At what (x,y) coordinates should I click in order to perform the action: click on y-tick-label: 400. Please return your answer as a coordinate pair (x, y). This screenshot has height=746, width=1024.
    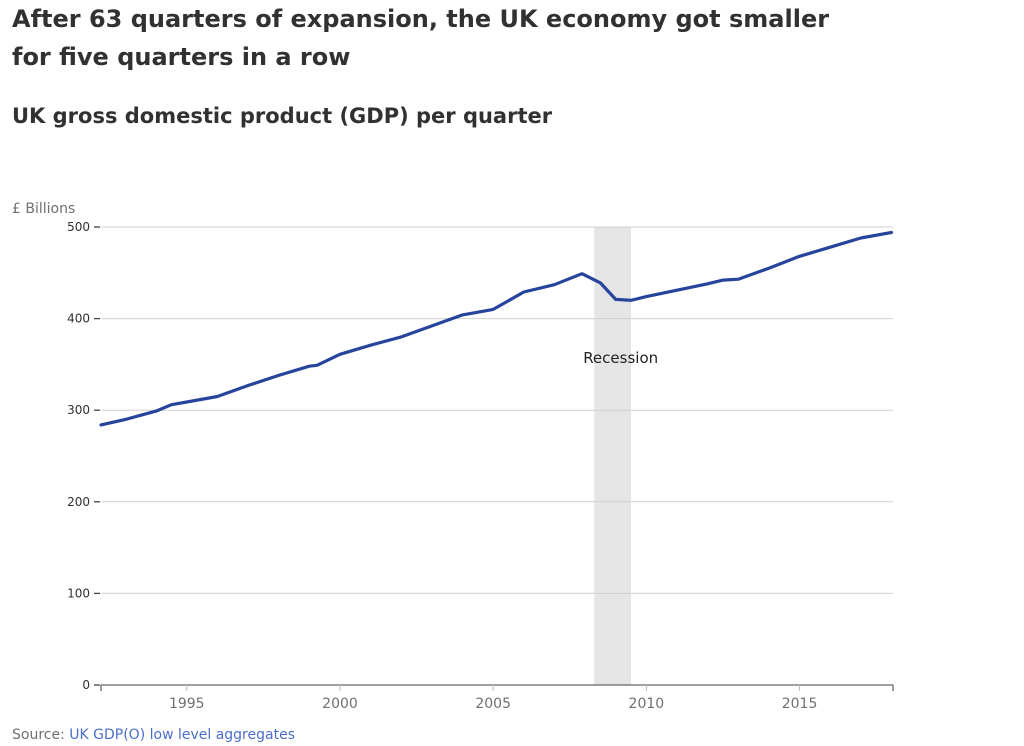
    Looking at the image, I should click on (78, 319).